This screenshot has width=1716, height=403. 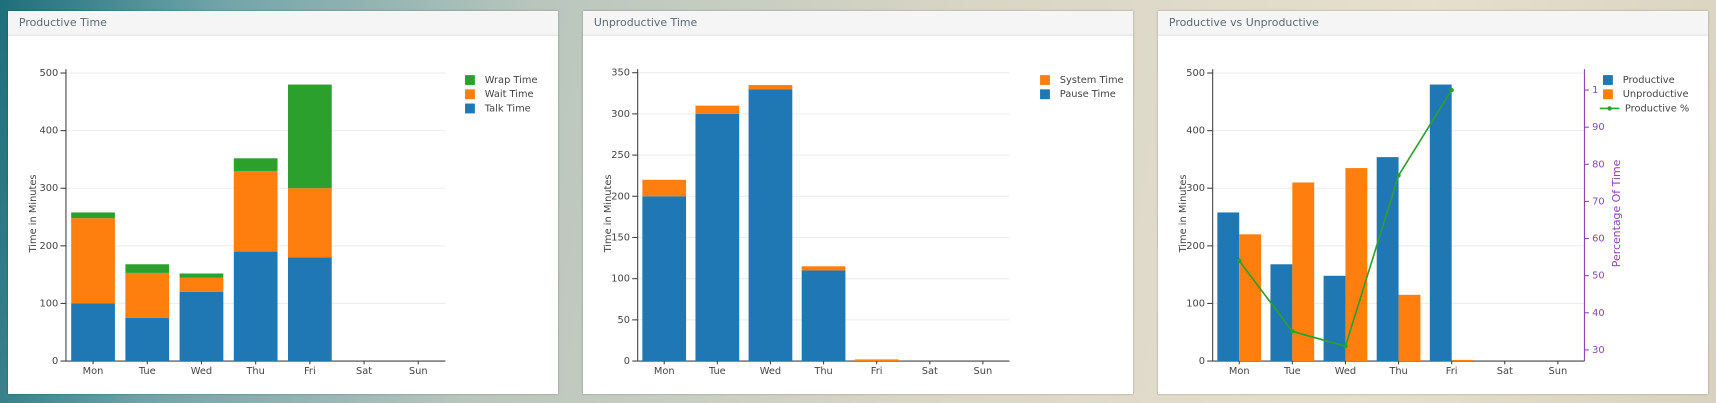 I want to click on y-tick-label: 150, so click(x=620, y=237).